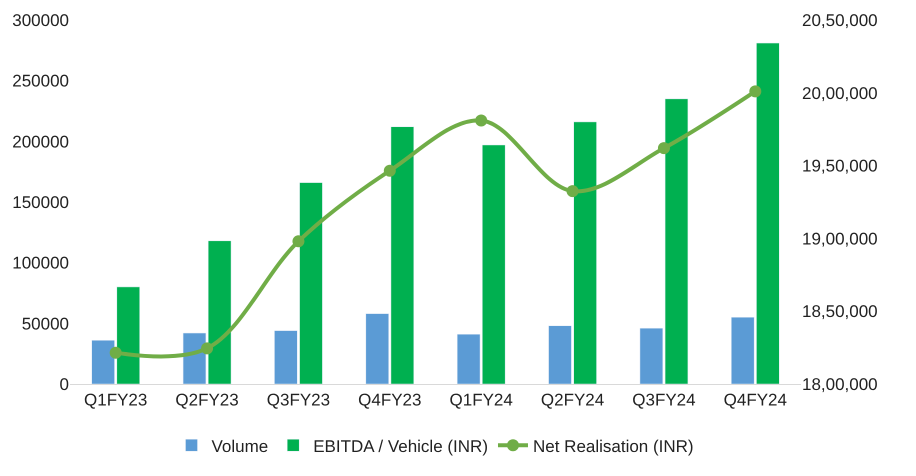  I want to click on x-tick-label: Q1FY24, so click(481, 400).